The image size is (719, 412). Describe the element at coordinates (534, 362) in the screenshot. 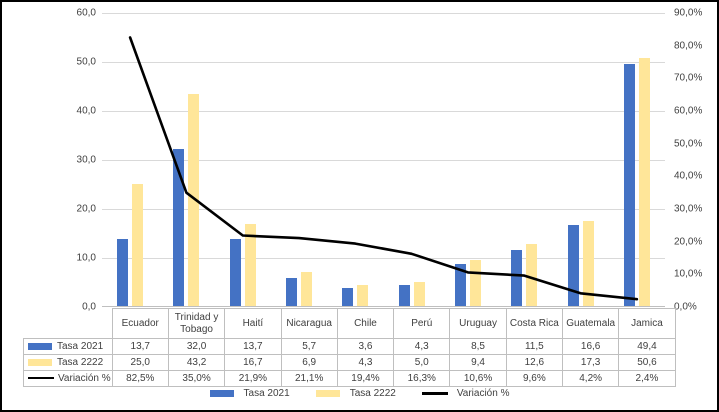

I see `value-tasa-2222-costa-rica: 12,6` at that location.